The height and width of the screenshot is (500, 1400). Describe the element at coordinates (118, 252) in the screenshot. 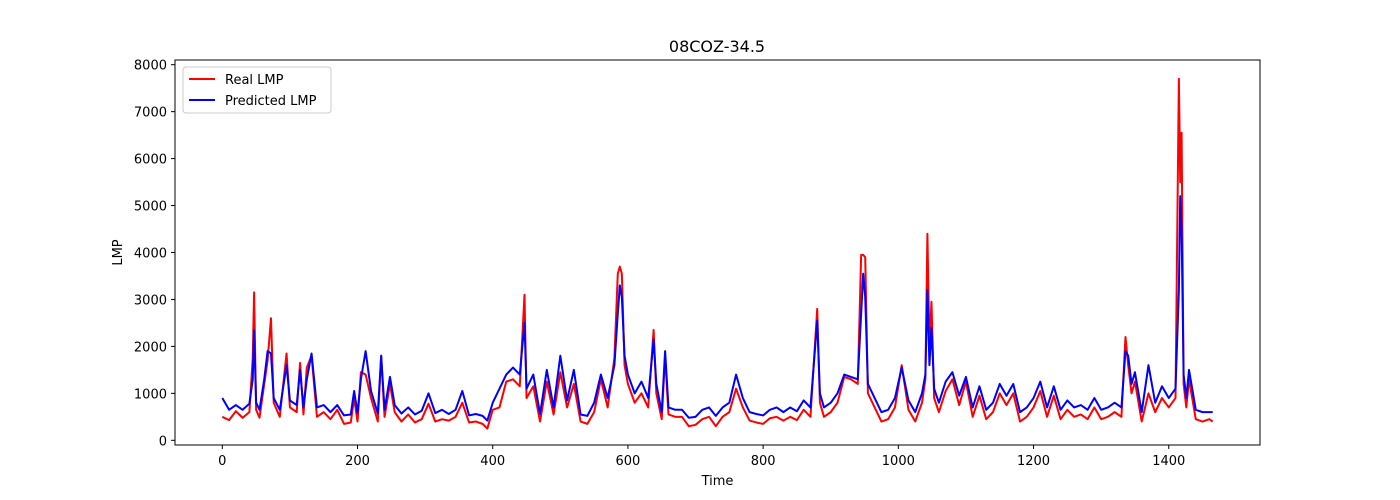

I see `y-axis-label: LMP` at that location.